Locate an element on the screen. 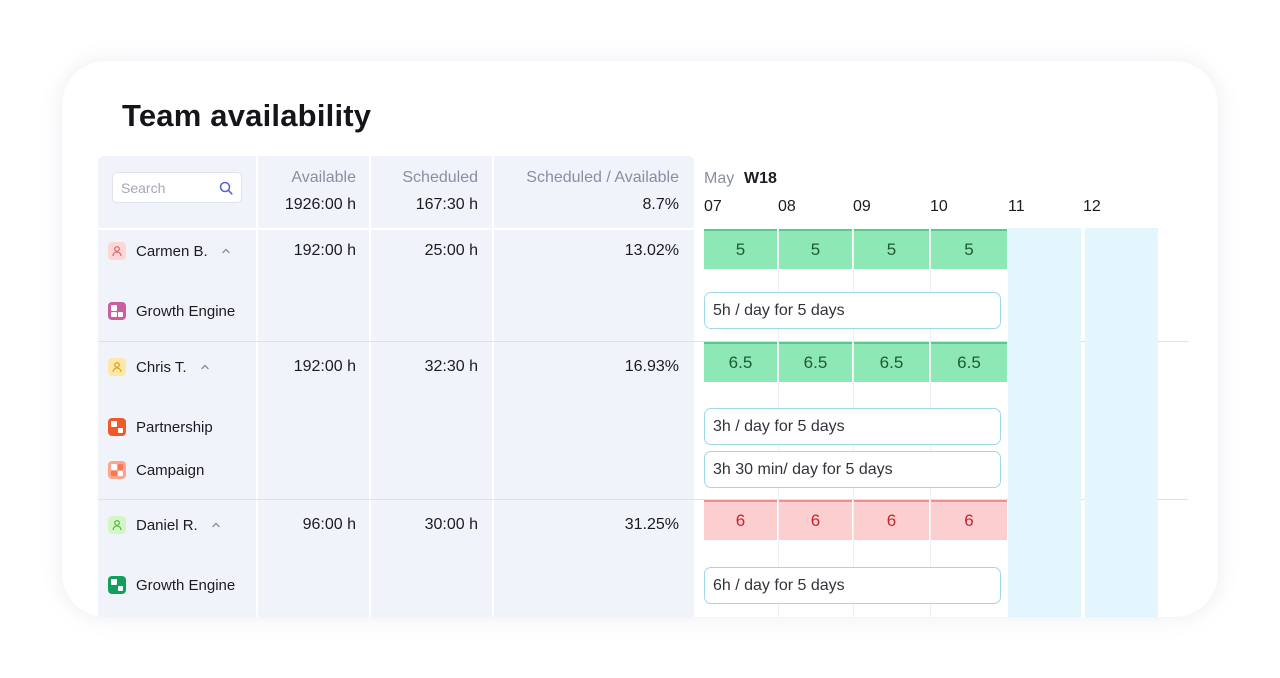 The height and width of the screenshot is (678, 1280). person-scheduled: 30:00 h is located at coordinates (451, 524).